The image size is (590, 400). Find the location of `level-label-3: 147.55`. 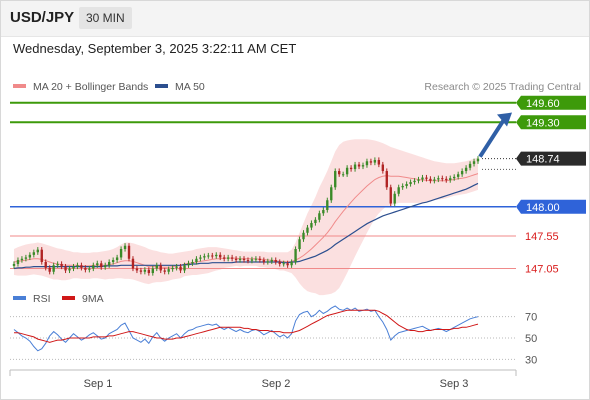

level-label-3: 147.55 is located at coordinates (542, 237).